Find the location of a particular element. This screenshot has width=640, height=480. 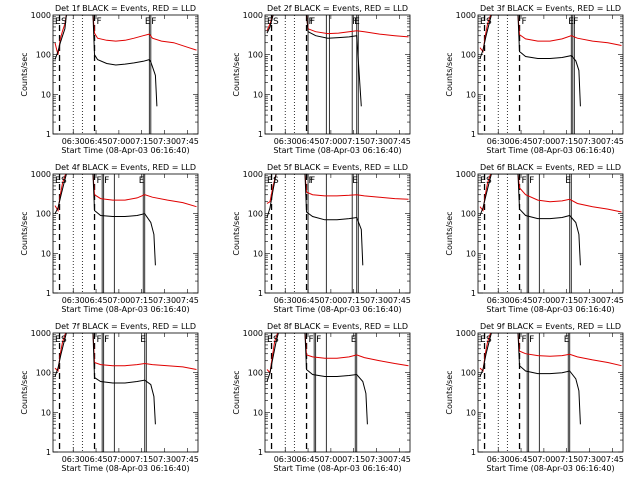

panel-title: Det 9f BLACK = Events, RED = LLD is located at coordinates (550, 326).